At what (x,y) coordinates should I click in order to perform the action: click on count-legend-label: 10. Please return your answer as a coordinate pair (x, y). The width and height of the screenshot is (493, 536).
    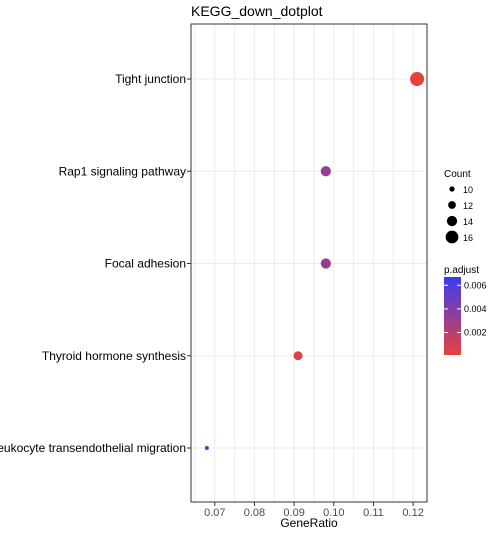
    Looking at the image, I should click on (468, 190).